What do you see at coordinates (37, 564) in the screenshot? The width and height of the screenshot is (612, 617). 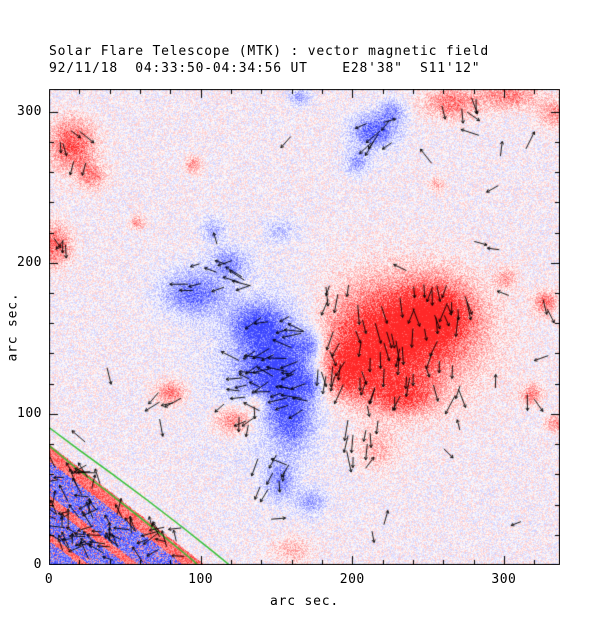 I see `y-tick-label: 0` at bounding box center [37, 564].